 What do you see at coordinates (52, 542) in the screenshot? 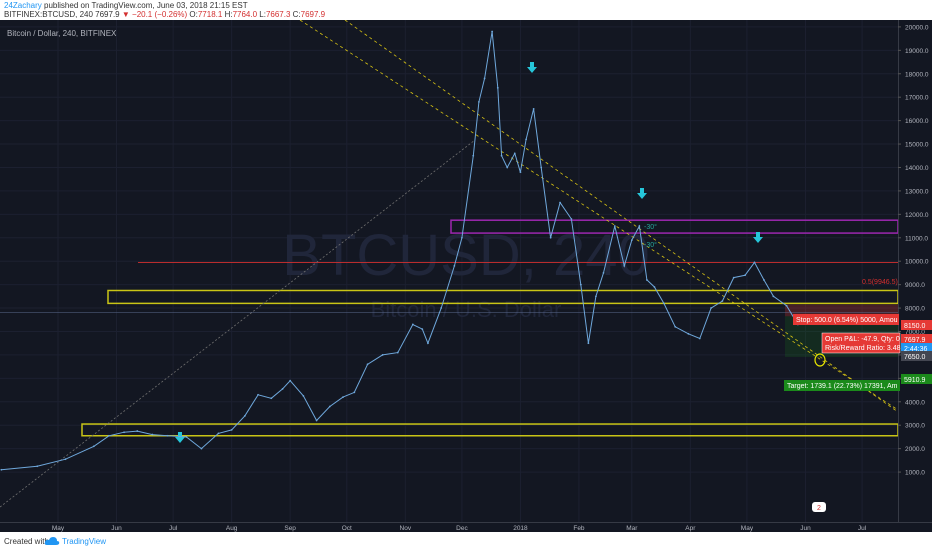
I see `cloud-logo-icon` at bounding box center [52, 542].